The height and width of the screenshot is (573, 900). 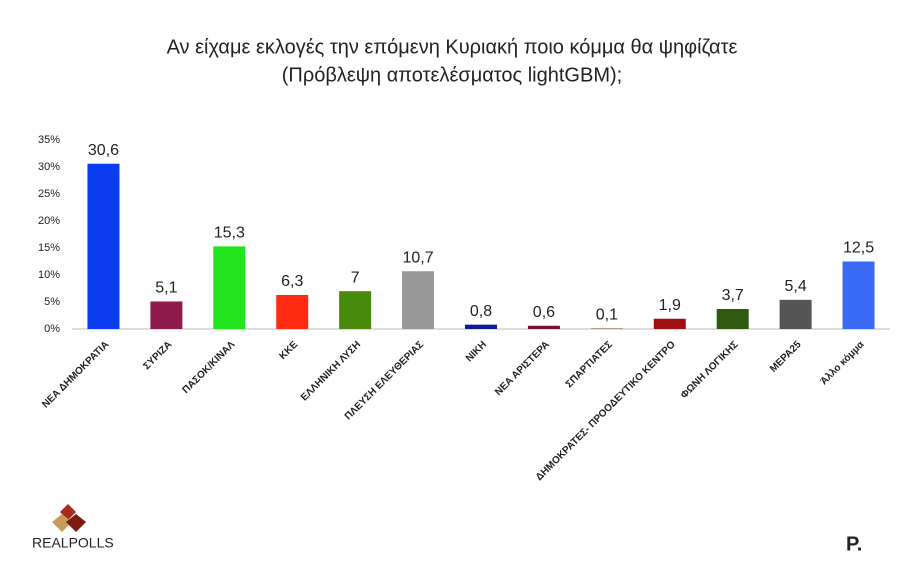 What do you see at coordinates (166, 288) in the screenshot?
I see `value-label: 5,1` at bounding box center [166, 288].